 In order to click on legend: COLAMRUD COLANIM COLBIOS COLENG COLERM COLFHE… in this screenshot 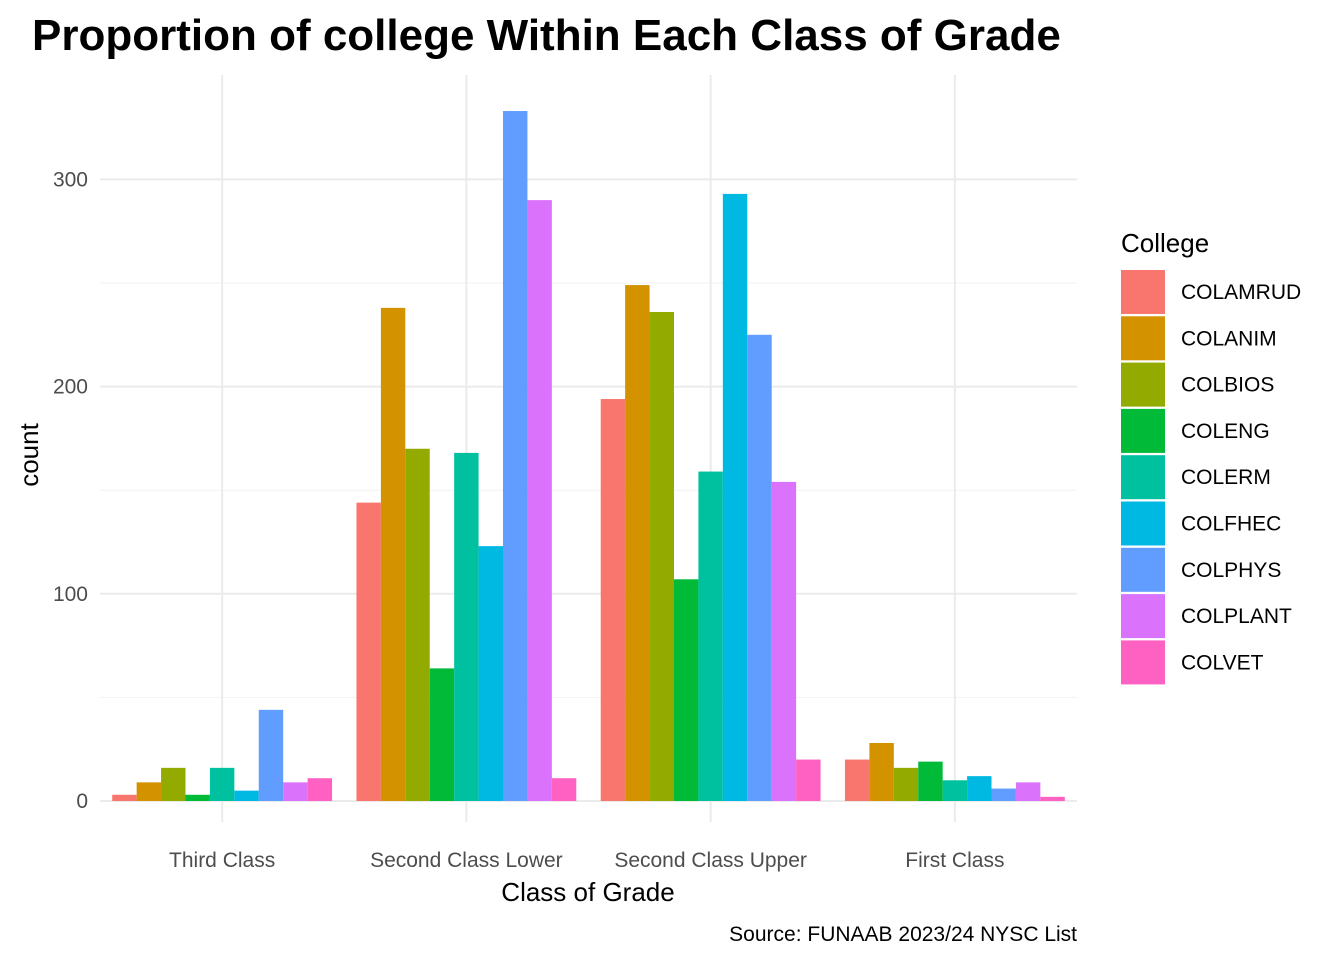, I will do `click(1211, 477)`.